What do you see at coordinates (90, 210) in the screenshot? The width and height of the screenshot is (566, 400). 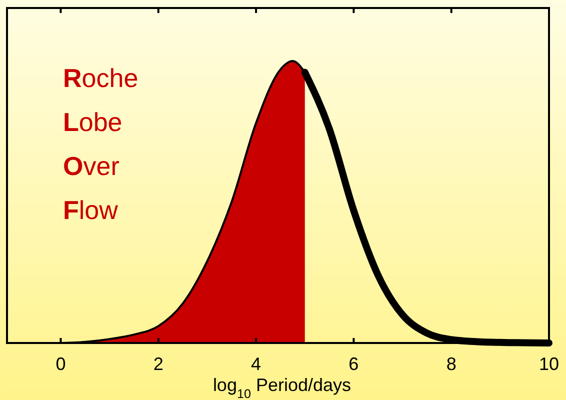 I see `annotation: Flow` at bounding box center [90, 210].